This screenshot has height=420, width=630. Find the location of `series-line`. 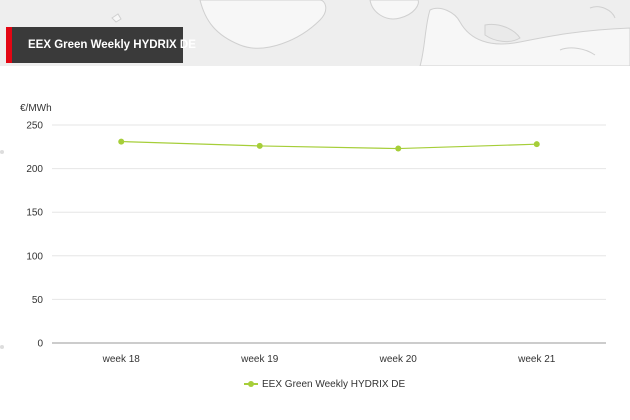

series-line is located at coordinates (329, 145).